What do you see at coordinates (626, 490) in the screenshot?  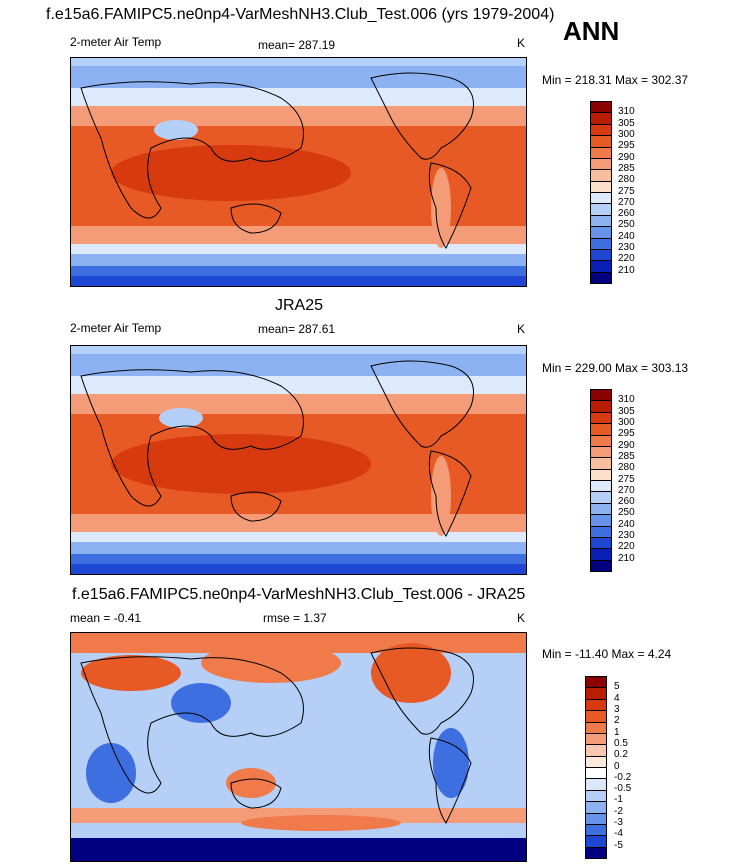 I see `panel2-colorbar-tick-label: 270` at bounding box center [626, 490].